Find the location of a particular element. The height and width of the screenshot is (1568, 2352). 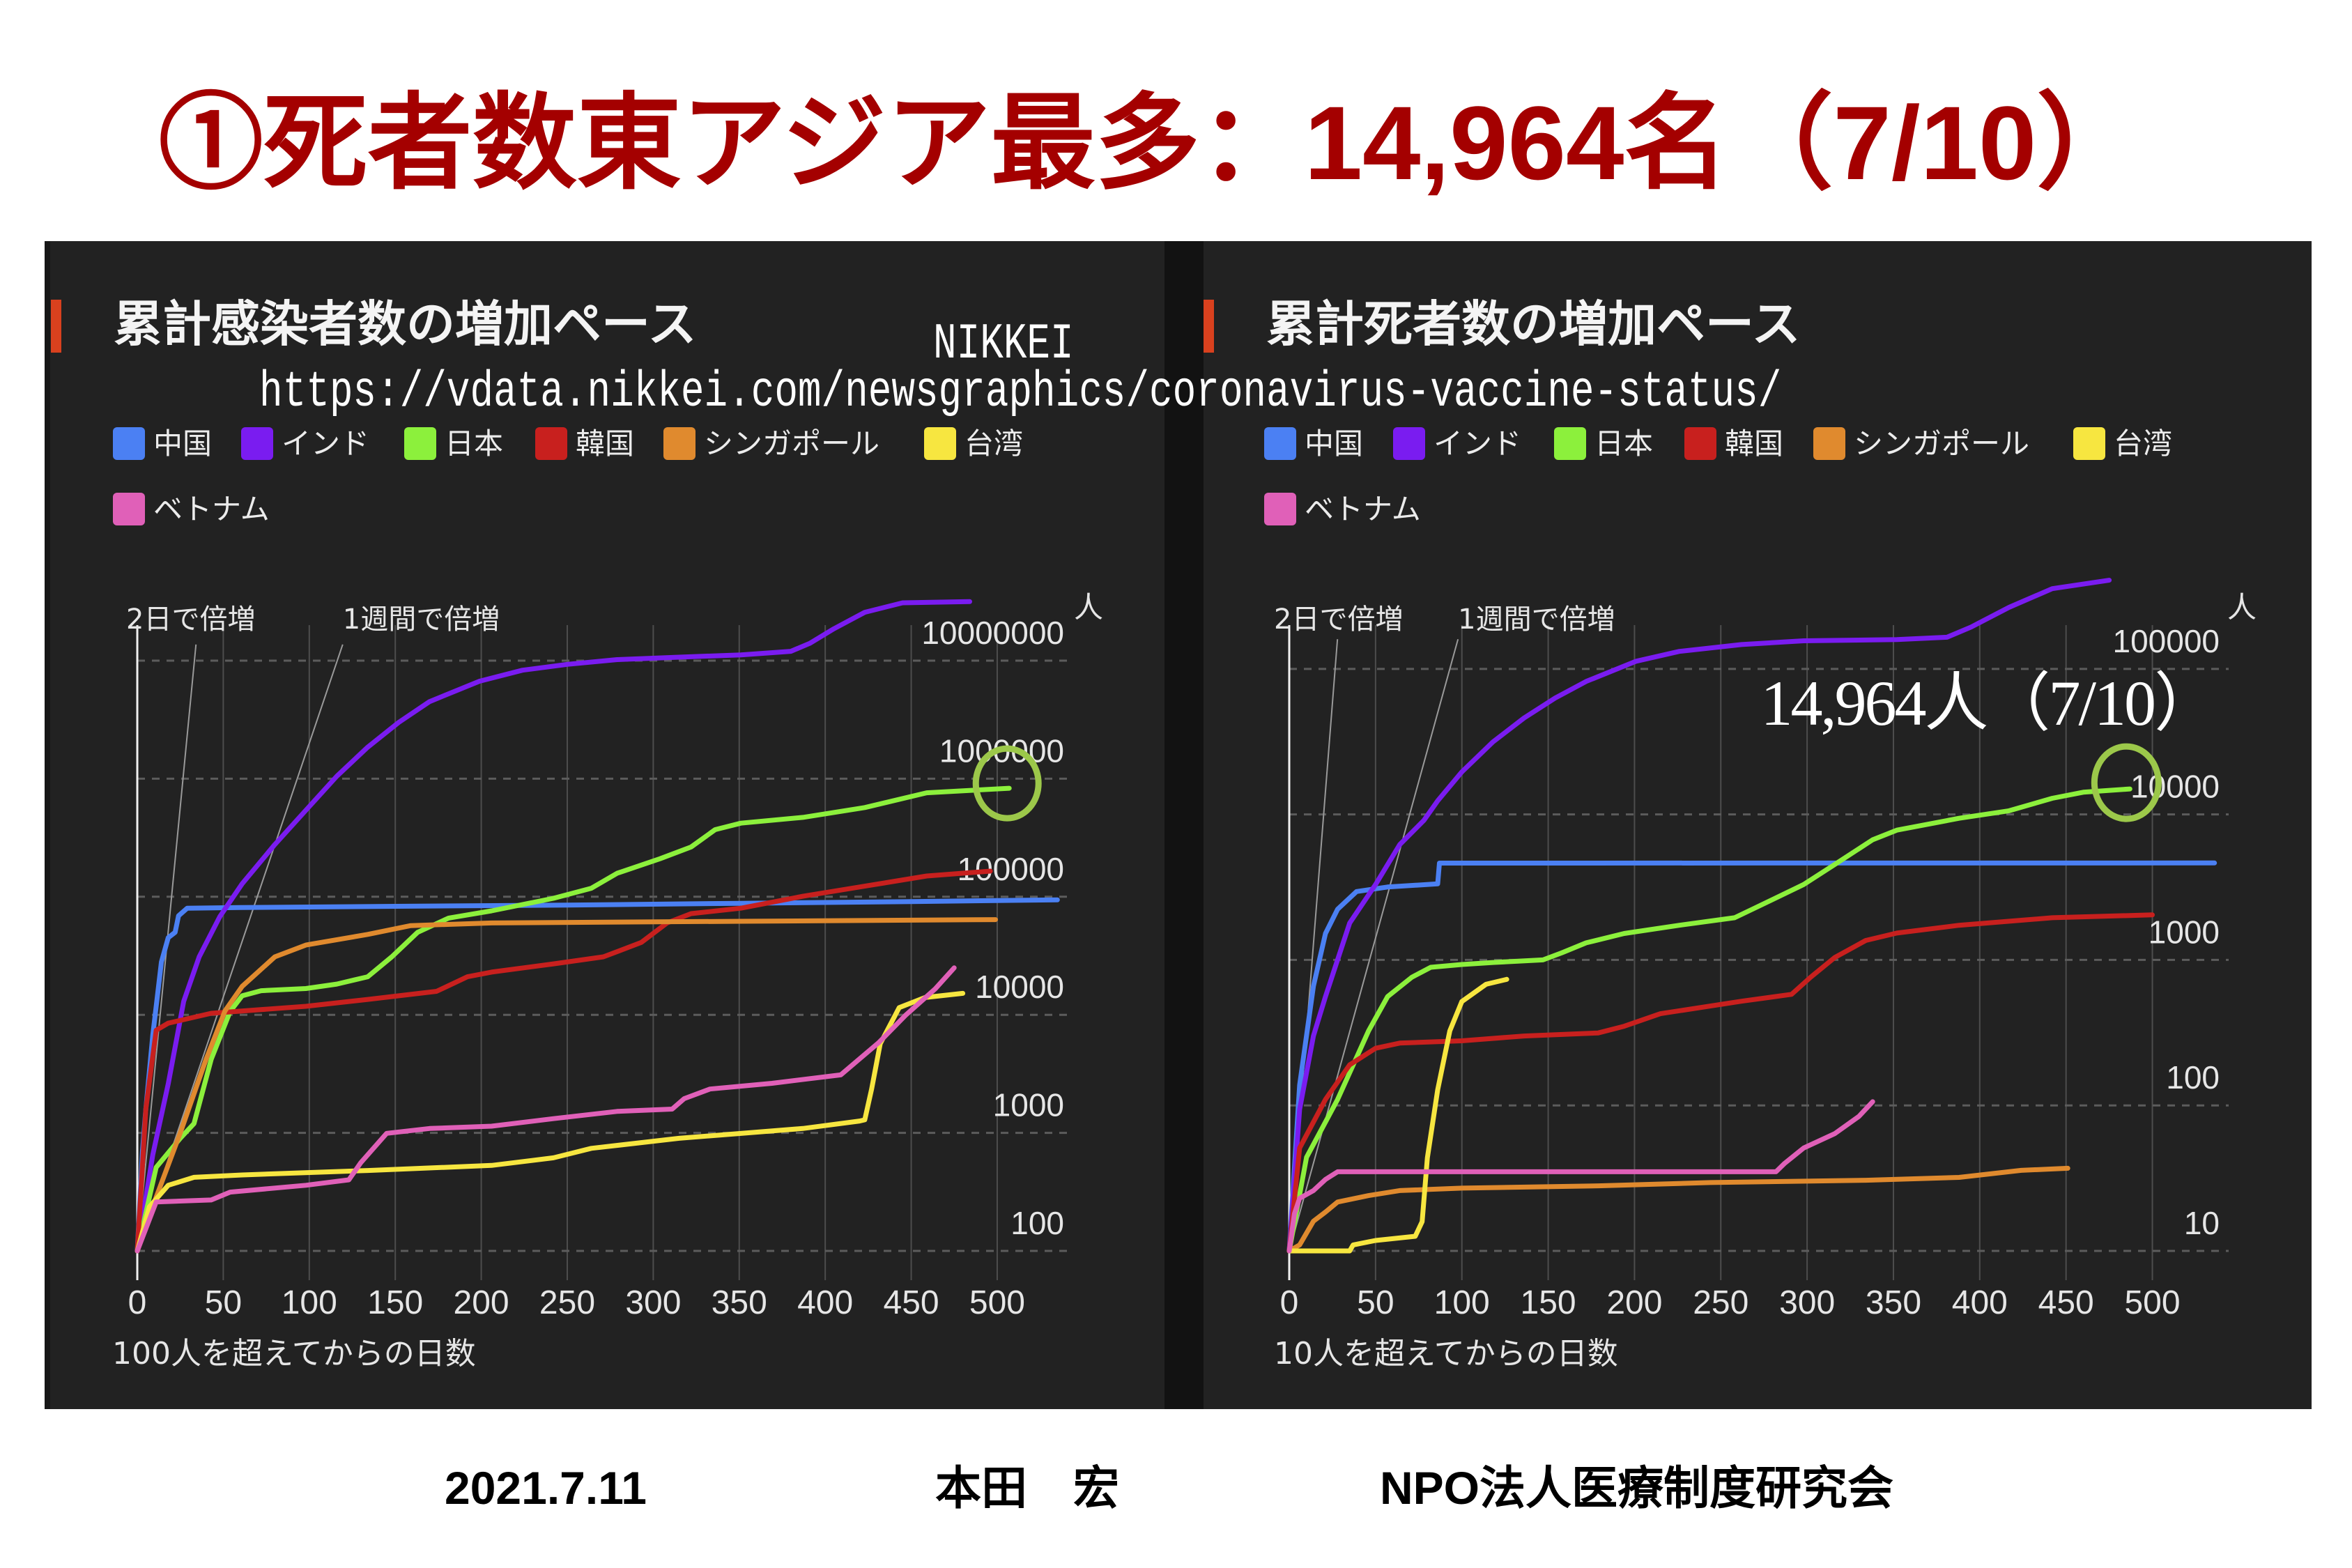

x-tick-label: 100 is located at coordinates (309, 1302).